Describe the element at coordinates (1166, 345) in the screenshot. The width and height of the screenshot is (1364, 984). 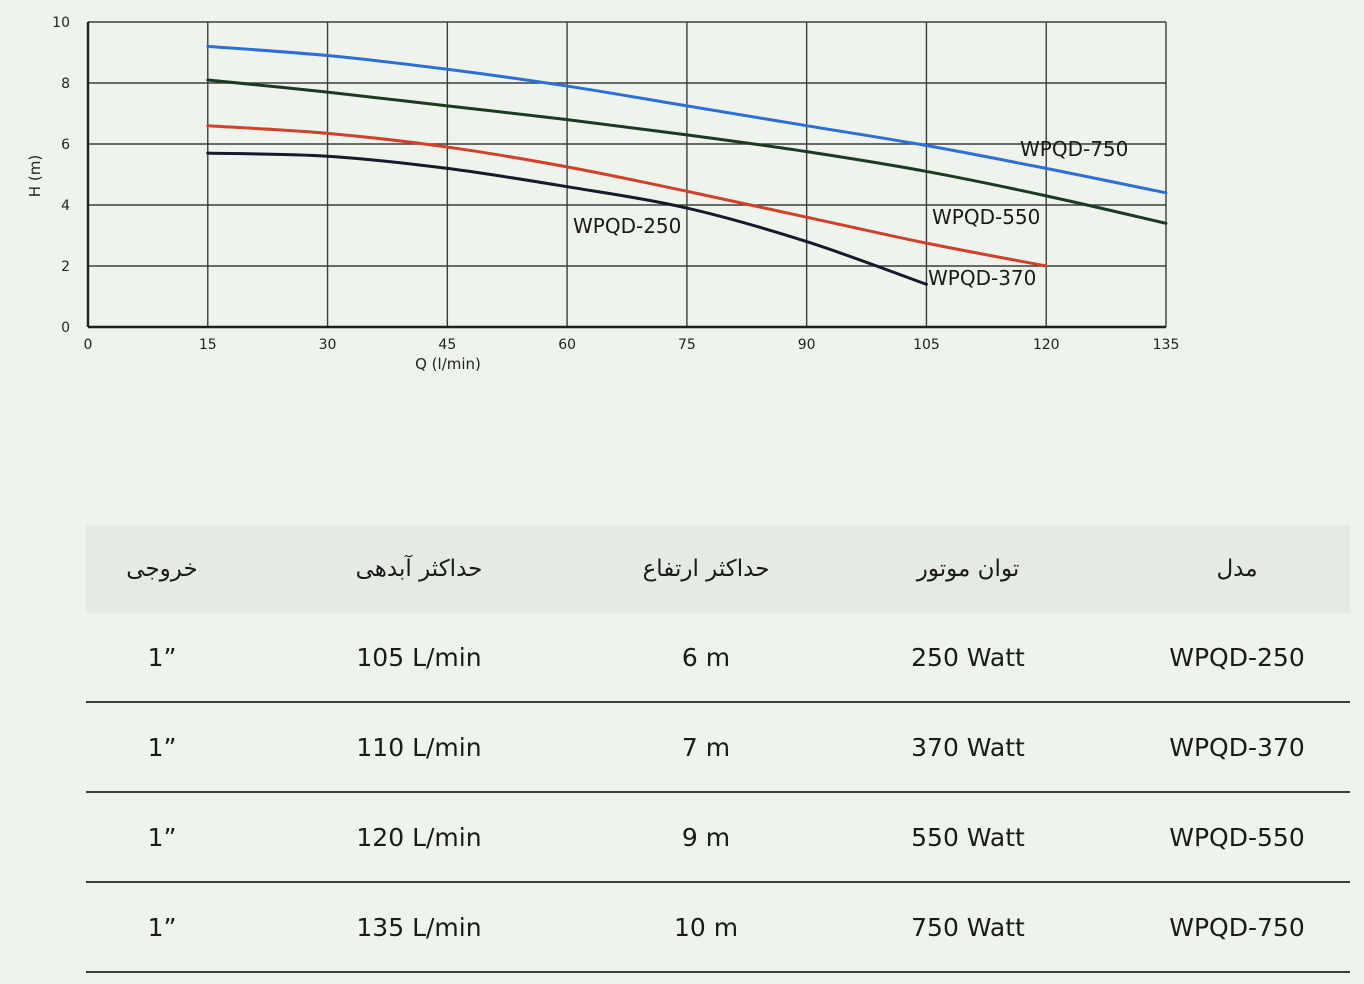
I see `x-tick-label: 135` at that location.